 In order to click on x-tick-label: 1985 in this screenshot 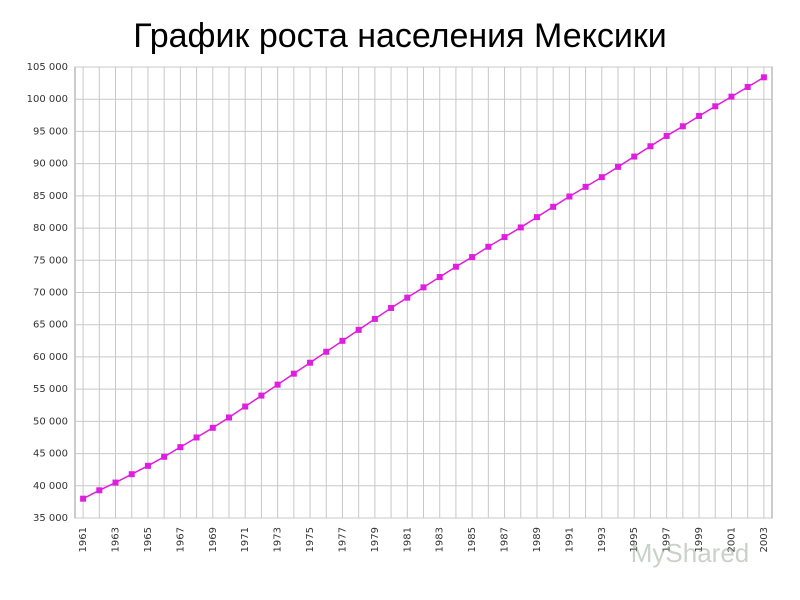, I will do `click(472, 539)`.